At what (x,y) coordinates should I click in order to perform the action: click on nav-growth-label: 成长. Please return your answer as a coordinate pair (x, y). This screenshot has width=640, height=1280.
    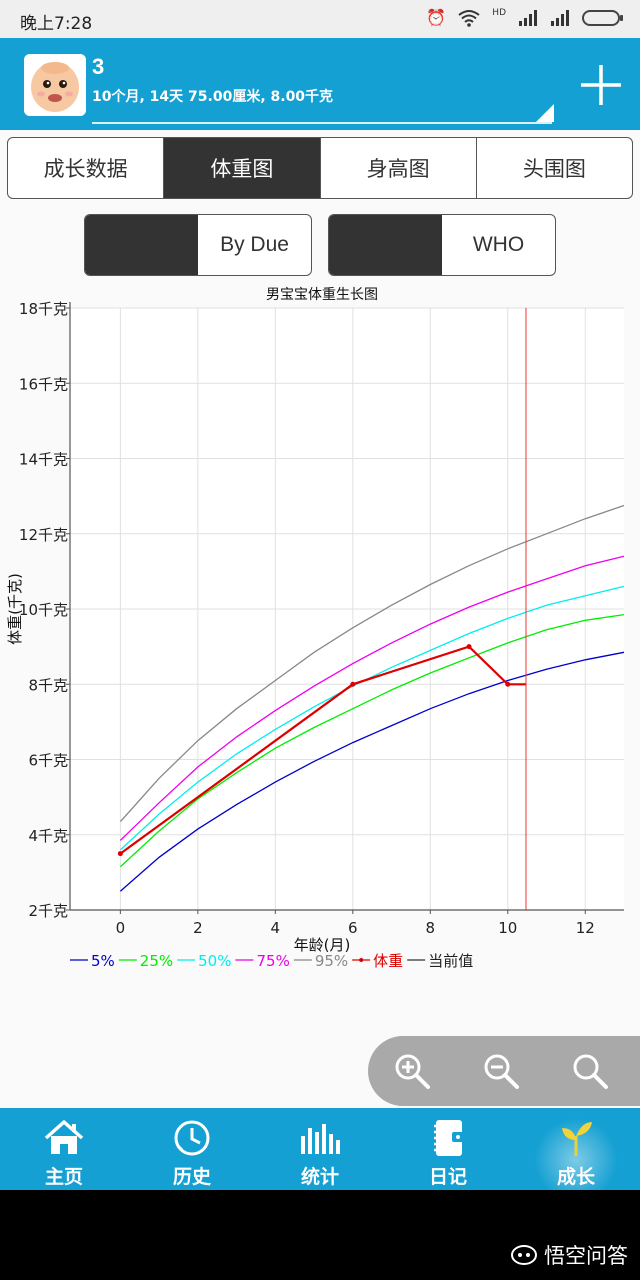
    Looking at the image, I should click on (575, 1177).